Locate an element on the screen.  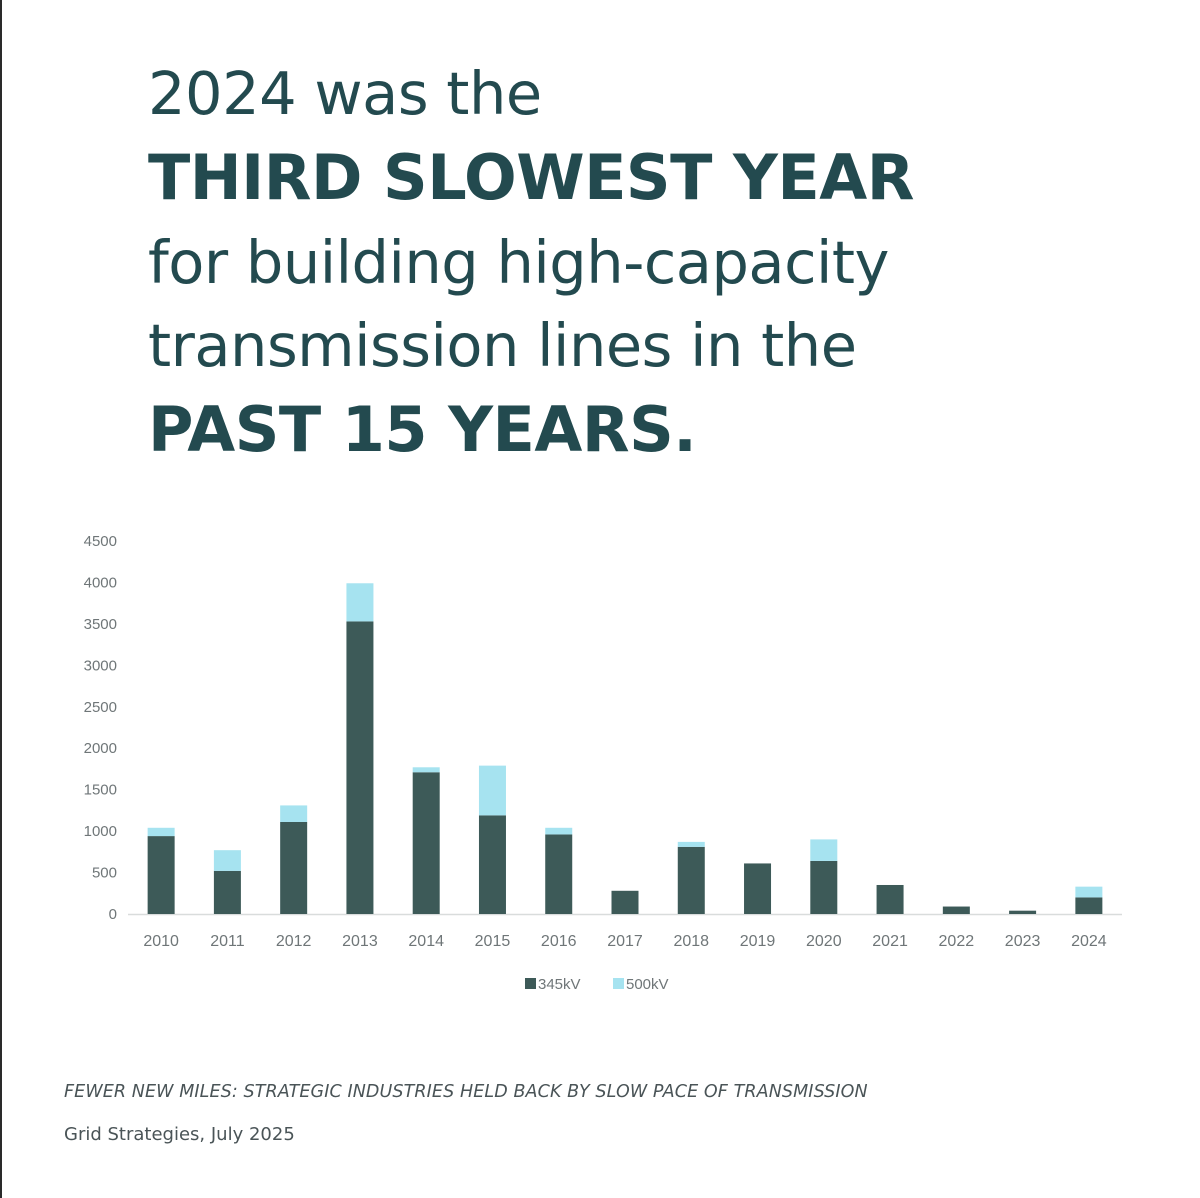
bar-500kV-2013 is located at coordinates (360, 602).